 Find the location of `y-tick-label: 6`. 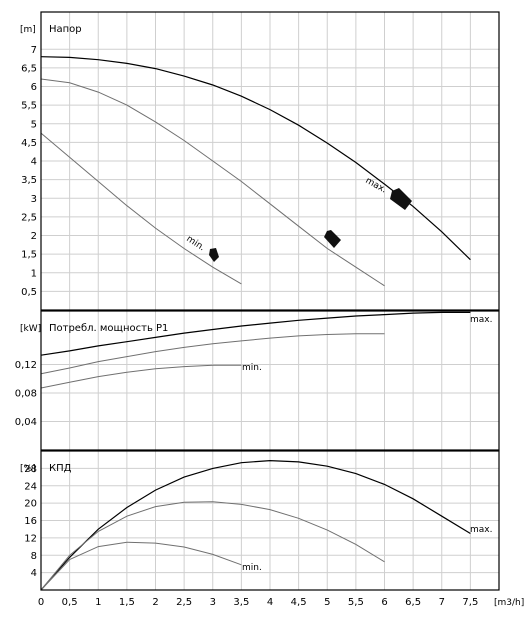

y-tick-label: 6 is located at coordinates (34, 87).